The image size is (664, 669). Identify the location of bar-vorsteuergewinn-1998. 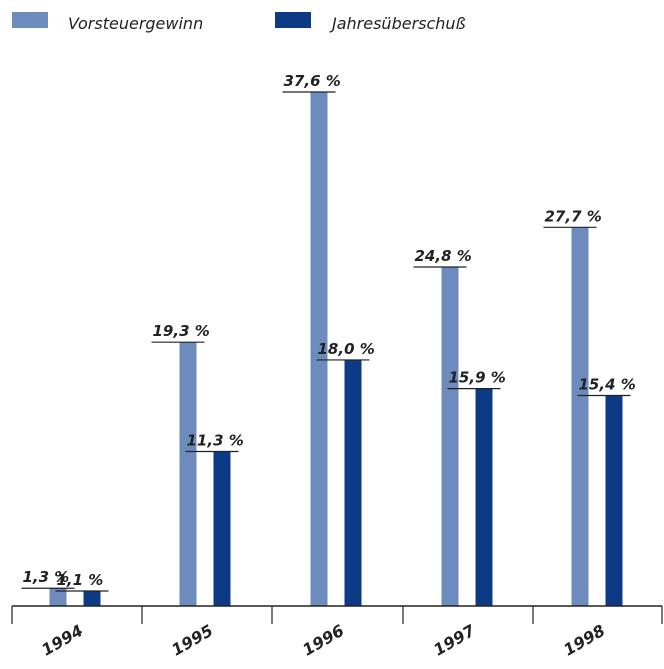
(580, 416).